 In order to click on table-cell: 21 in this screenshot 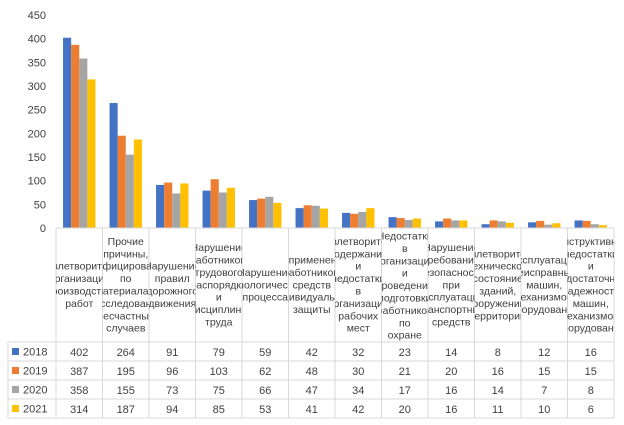, I will do `click(405, 372)`.